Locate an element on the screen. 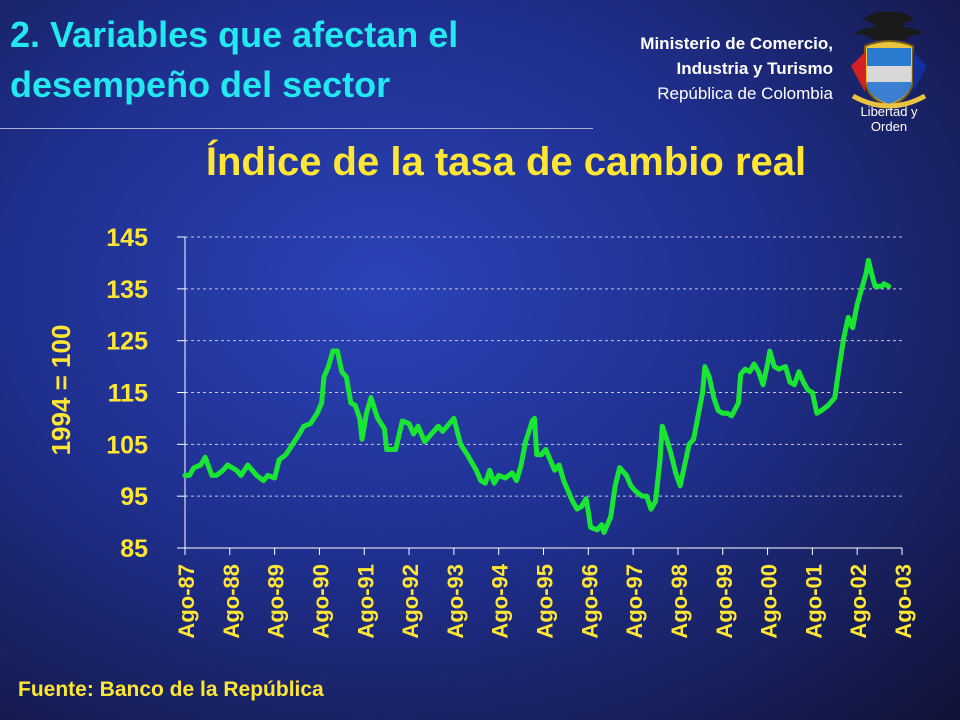 The image size is (960, 720). y-tick-label: 115 is located at coordinates (128, 394).